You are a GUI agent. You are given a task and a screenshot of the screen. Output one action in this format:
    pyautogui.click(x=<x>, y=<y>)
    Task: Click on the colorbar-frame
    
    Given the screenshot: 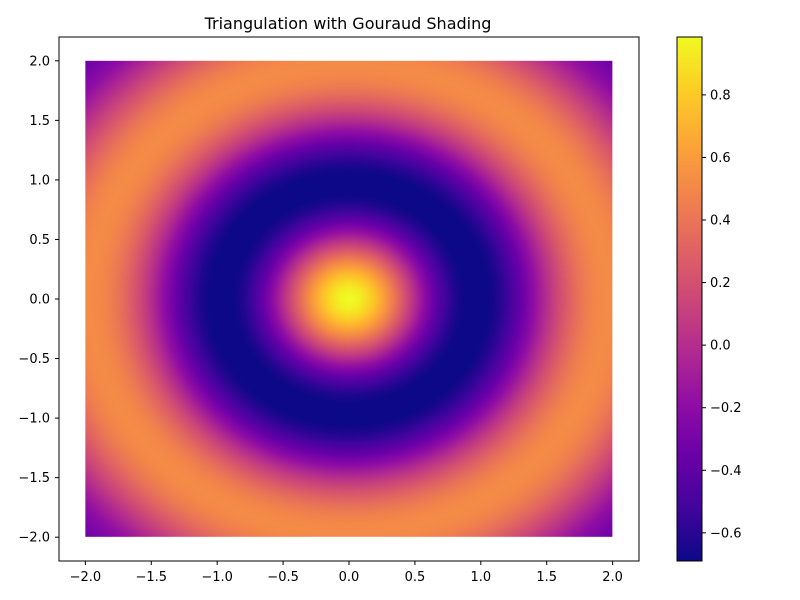 What is the action you would take?
    pyautogui.click(x=689, y=299)
    